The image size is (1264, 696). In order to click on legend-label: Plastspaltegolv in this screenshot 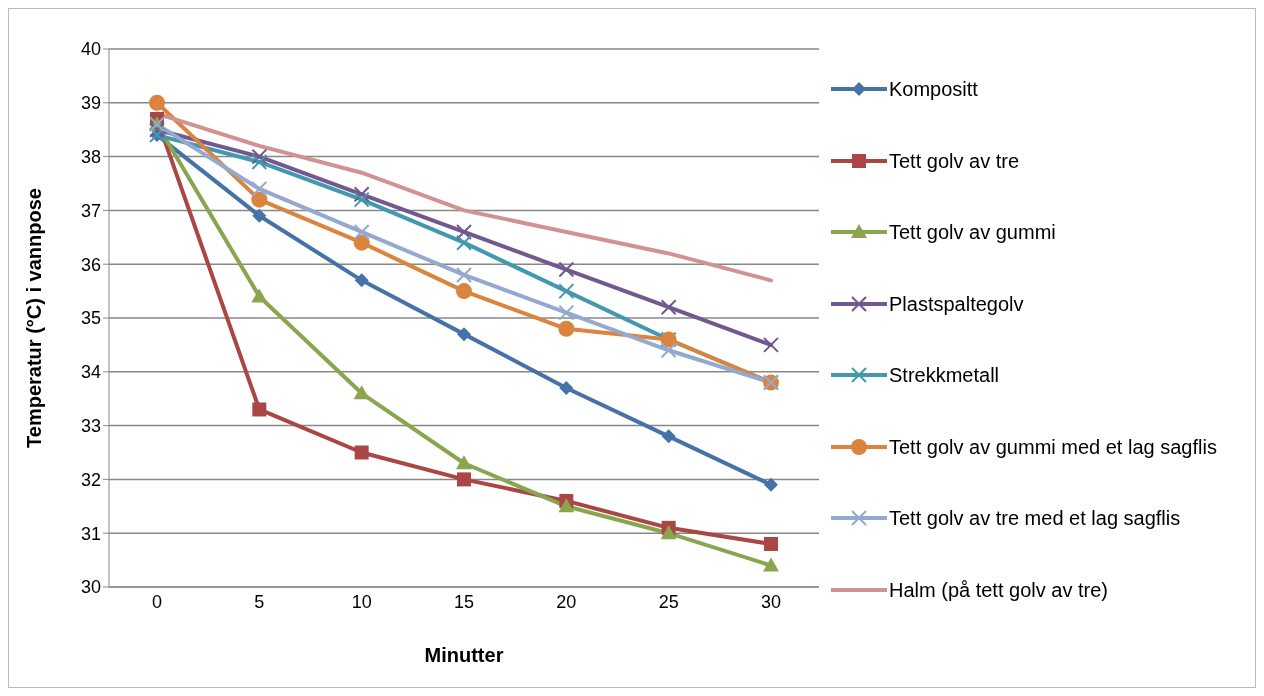, I will do `click(956, 303)`.